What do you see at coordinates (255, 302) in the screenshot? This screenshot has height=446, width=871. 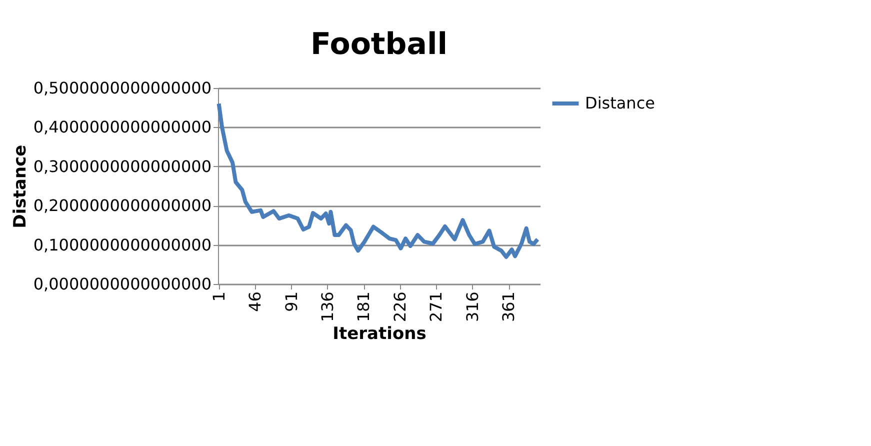 I see `x-tick-label: 46` at bounding box center [255, 302].